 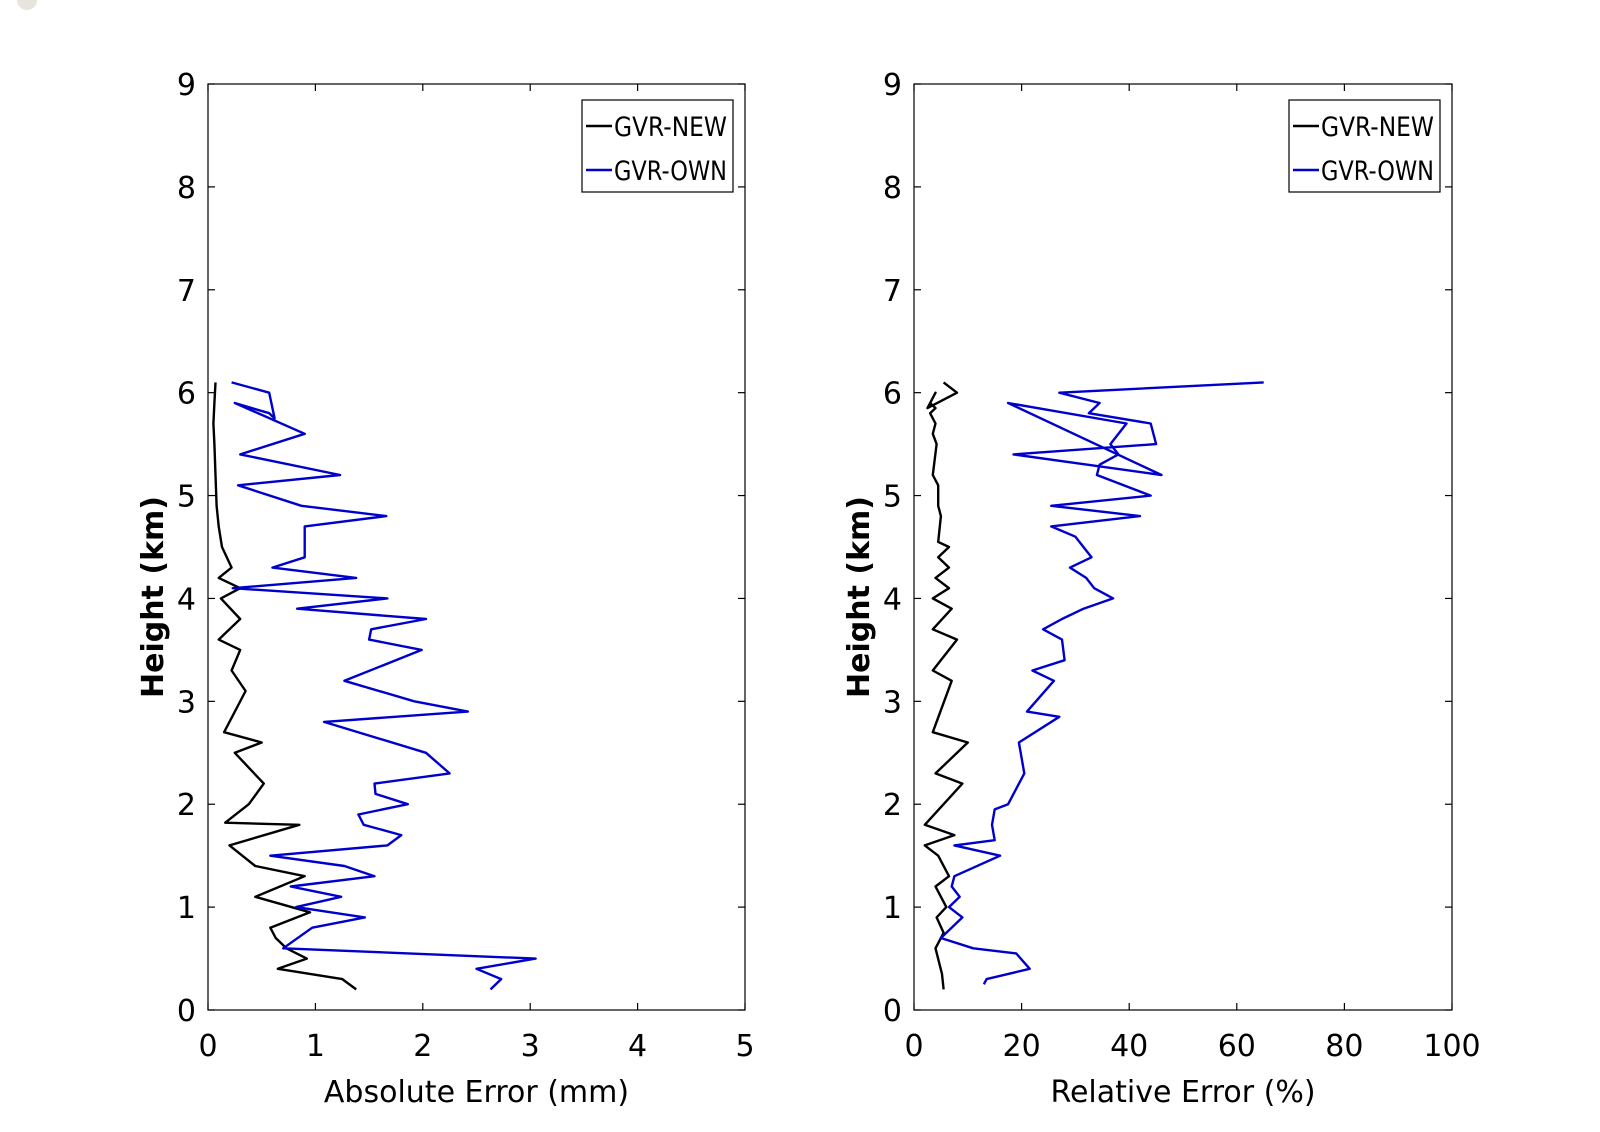 I want to click on x-tick-label: 100, so click(x=1451, y=1046).